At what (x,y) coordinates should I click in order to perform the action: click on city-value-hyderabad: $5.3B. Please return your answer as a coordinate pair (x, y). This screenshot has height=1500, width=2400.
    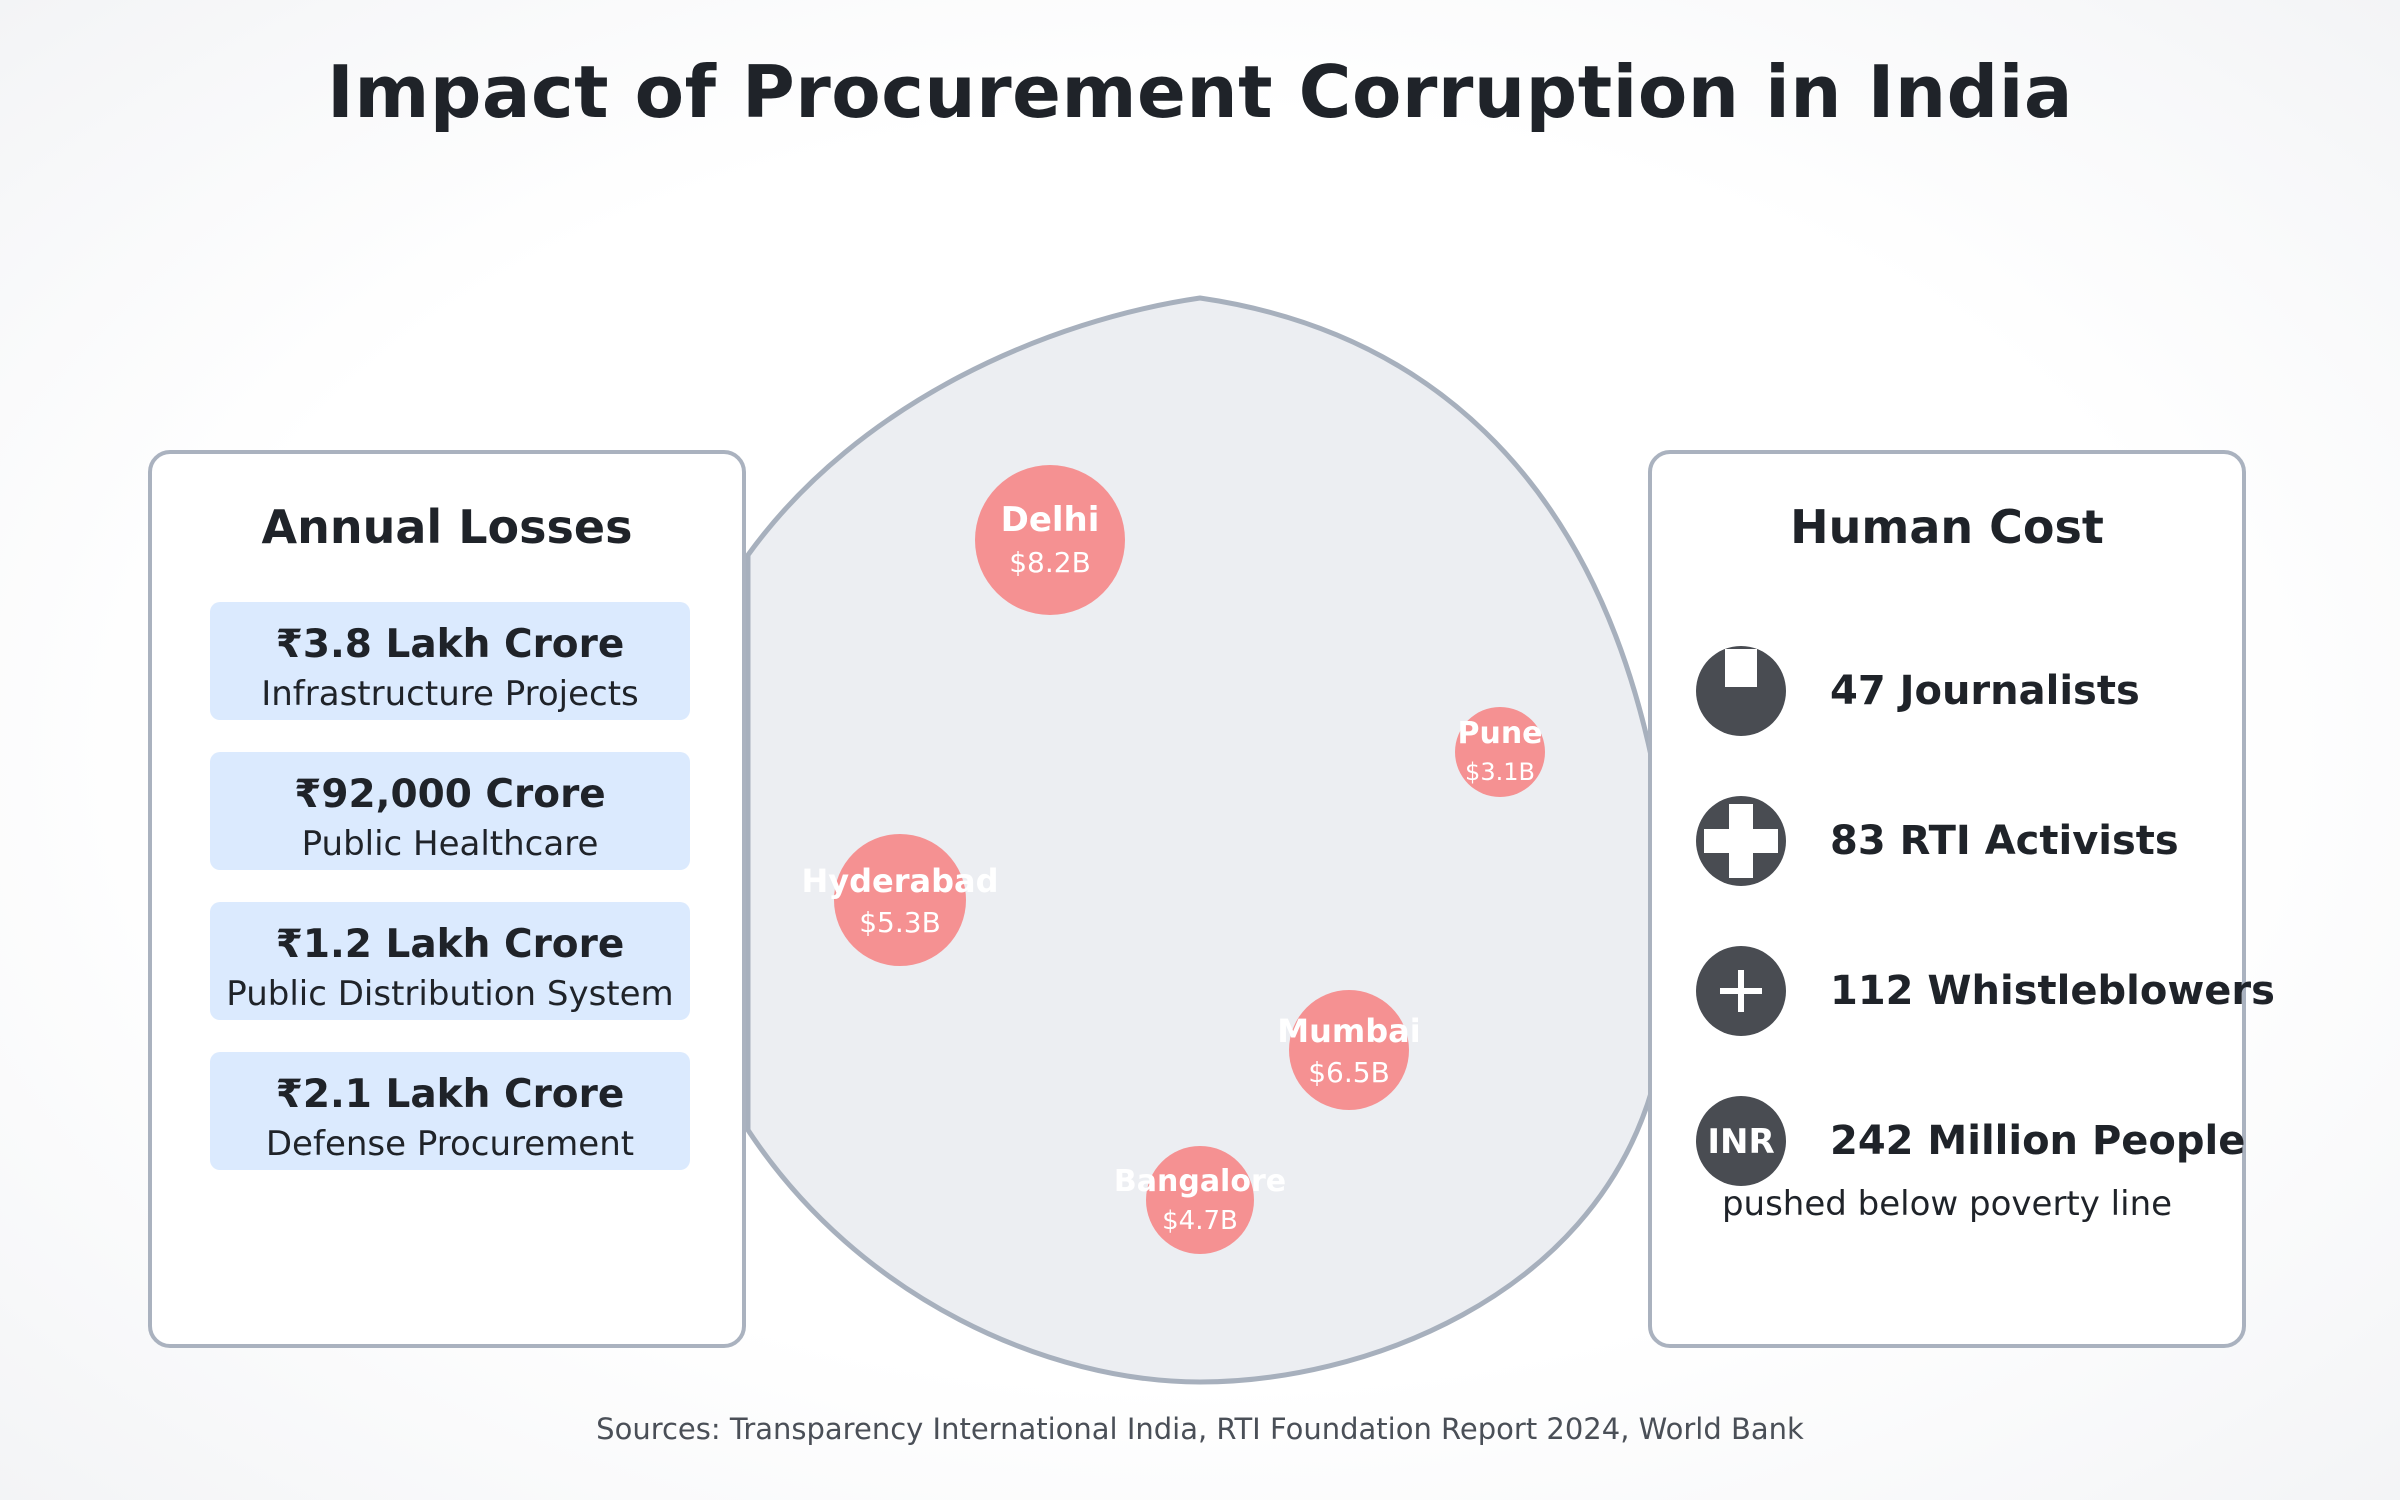
    Looking at the image, I should click on (900, 922).